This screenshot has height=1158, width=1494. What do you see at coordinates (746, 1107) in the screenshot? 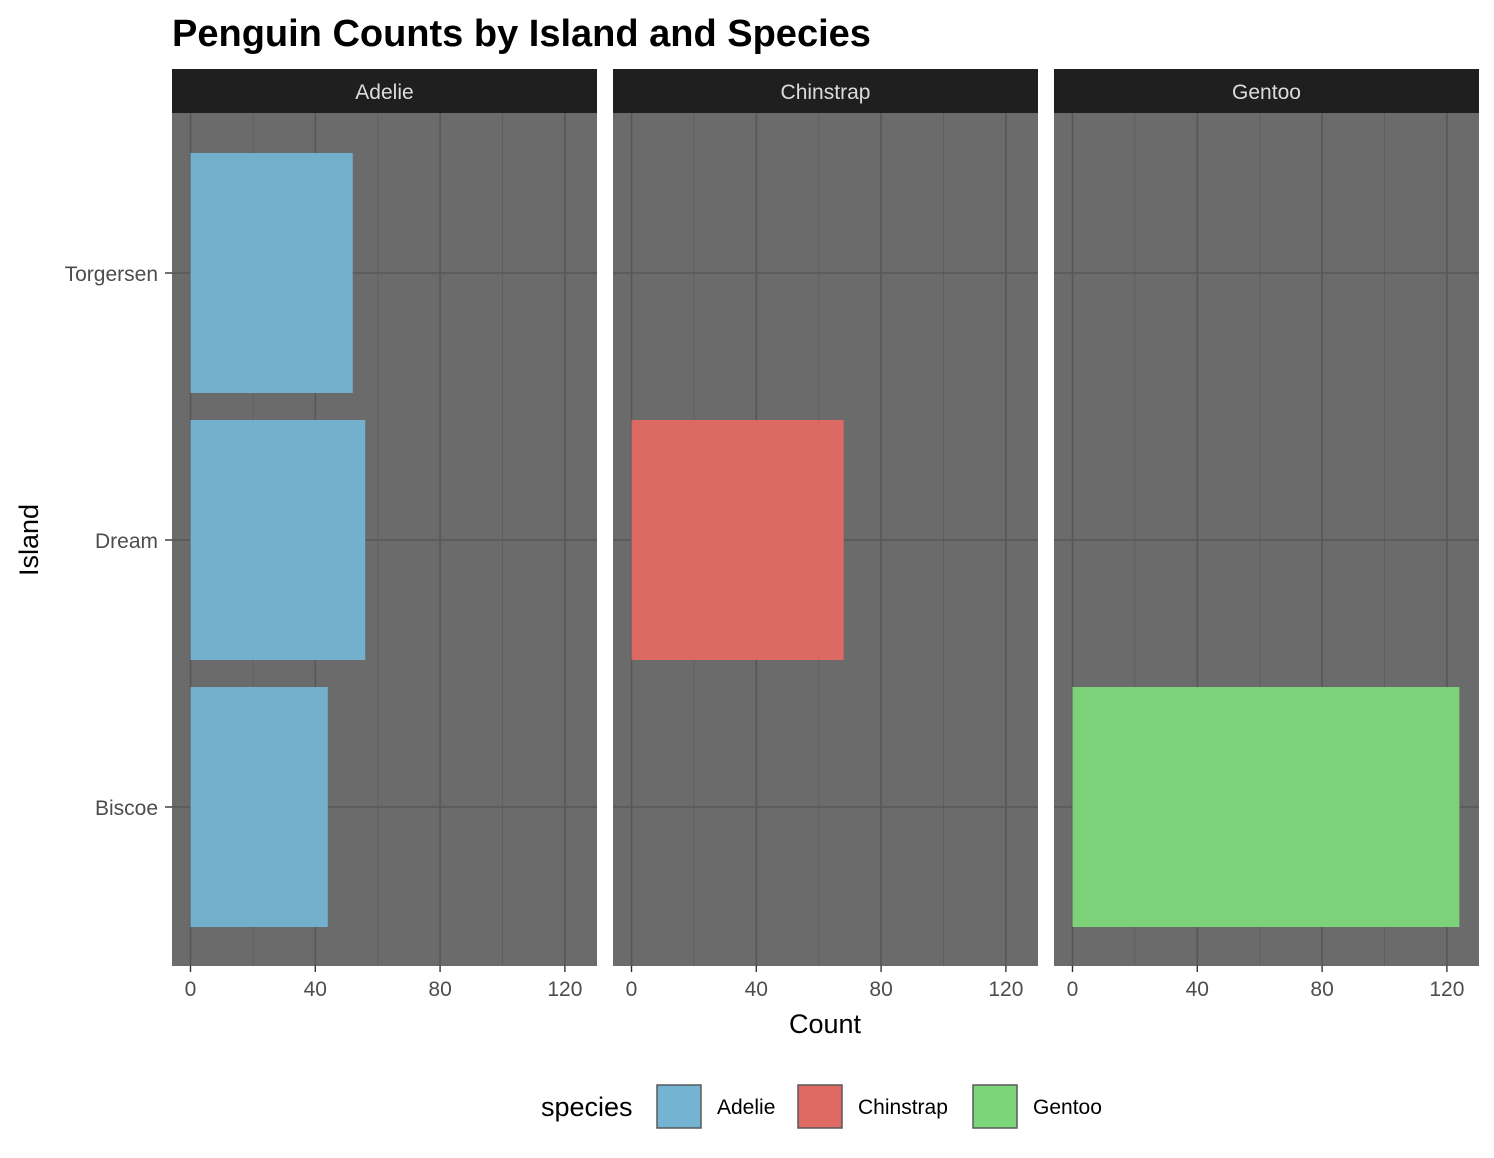
I see `legend-label-adelie: Adelie` at bounding box center [746, 1107].